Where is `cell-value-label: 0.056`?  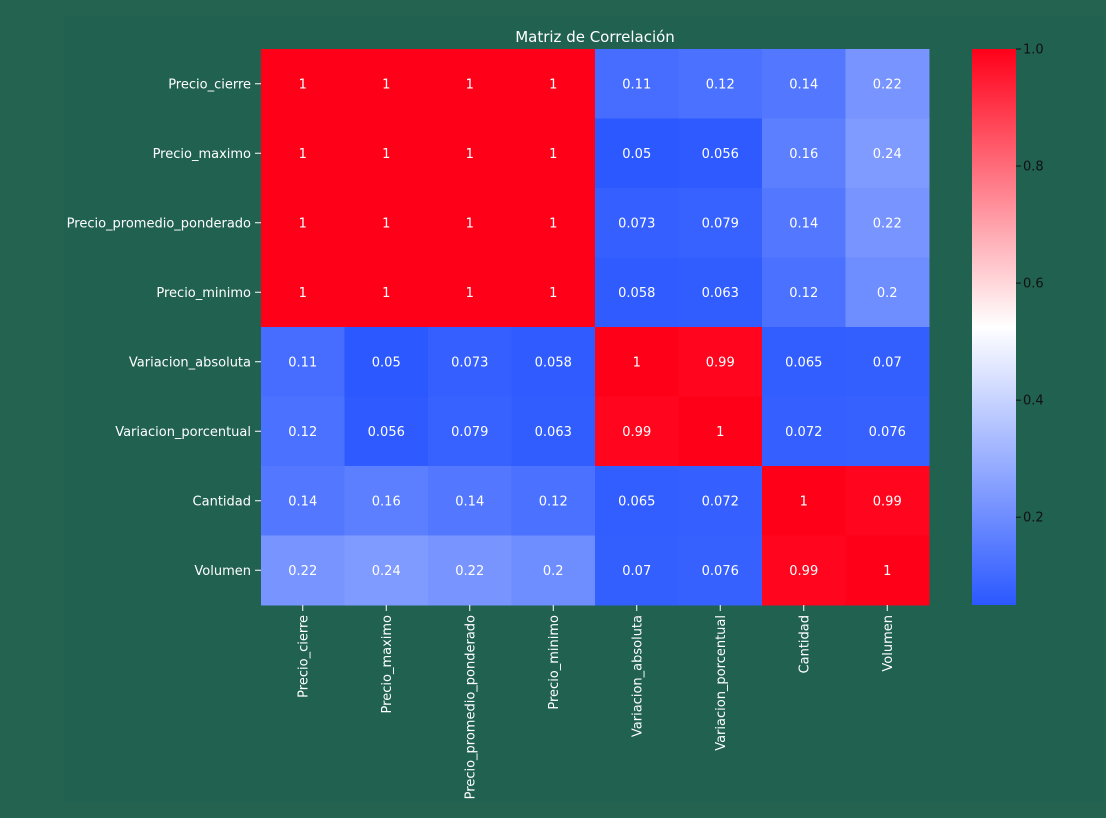
cell-value-label: 0.056 is located at coordinates (720, 154).